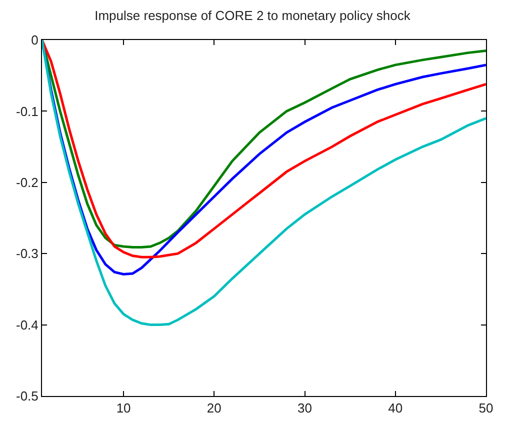  I want to click on y-tick-label: -0.4, so click(27, 324).